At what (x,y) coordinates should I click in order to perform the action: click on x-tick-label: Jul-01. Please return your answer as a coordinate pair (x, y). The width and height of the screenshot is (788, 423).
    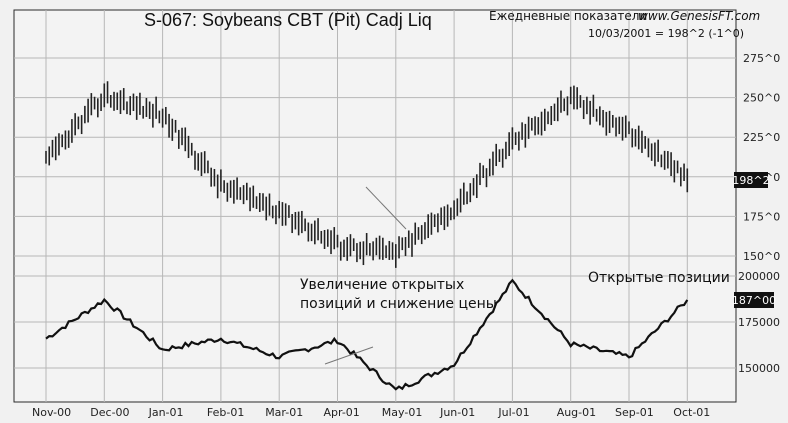
    Looking at the image, I should click on (513, 412).